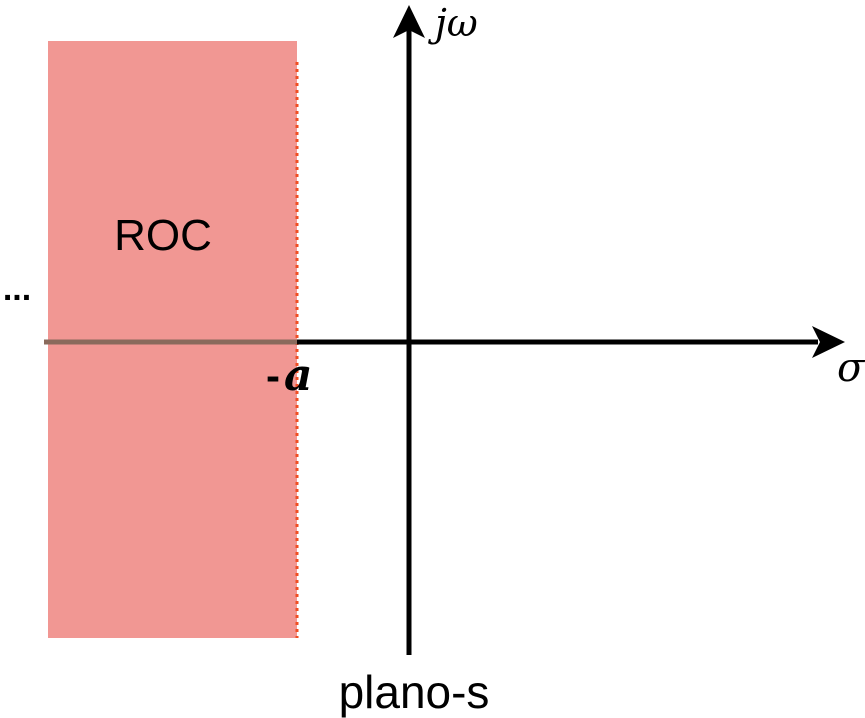 This screenshot has height=718, width=865. What do you see at coordinates (828, 342) in the screenshot?
I see `real-axis-arrowhead` at bounding box center [828, 342].